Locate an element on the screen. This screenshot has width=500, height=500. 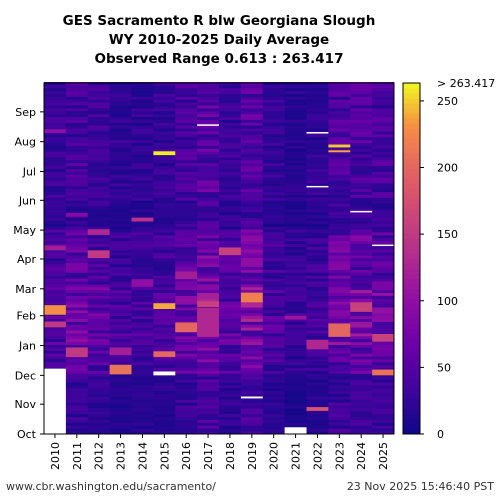
title-line-3: Observed Range 0.613 : 263.417 is located at coordinates (219, 59).